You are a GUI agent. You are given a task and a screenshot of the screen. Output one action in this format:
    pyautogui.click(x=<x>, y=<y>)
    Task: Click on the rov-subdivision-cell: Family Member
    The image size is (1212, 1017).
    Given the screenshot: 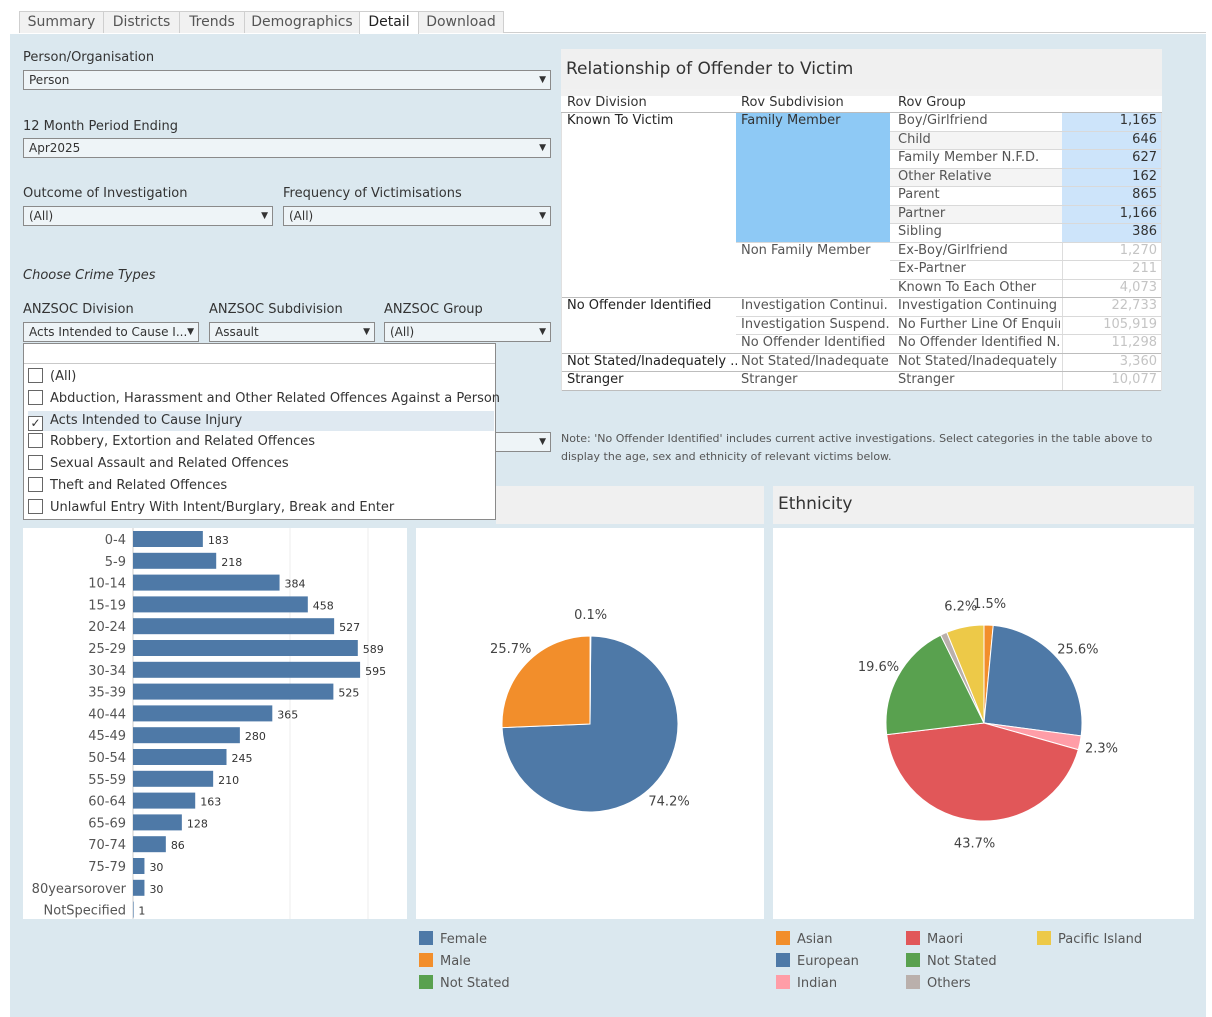 What is the action you would take?
    pyautogui.click(x=791, y=120)
    